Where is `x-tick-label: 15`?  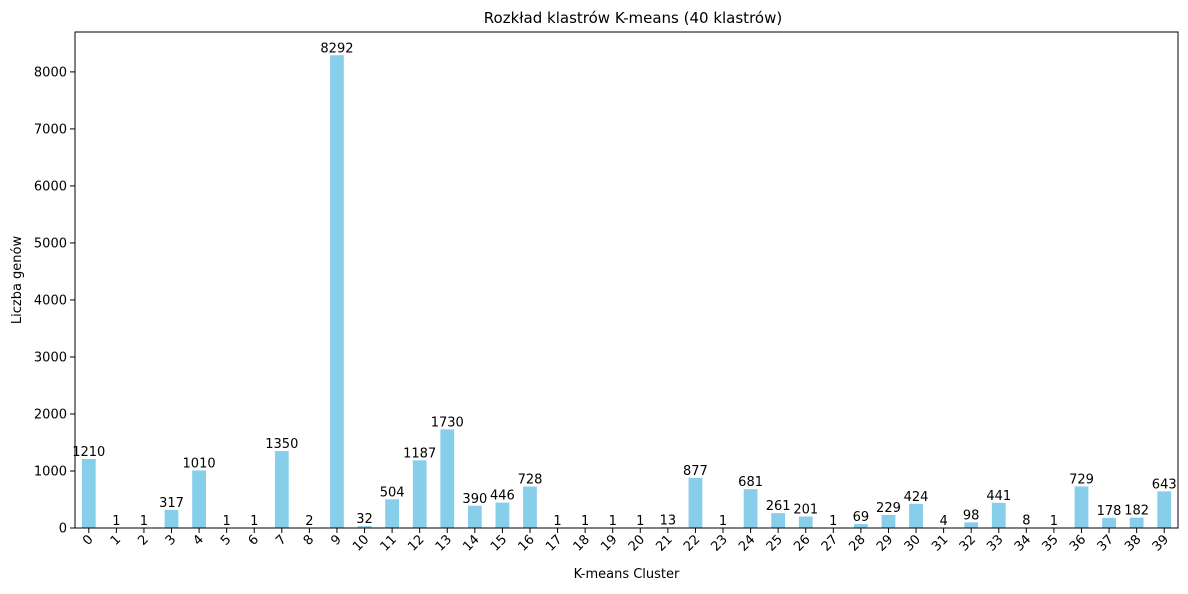 x-tick-label: 15 is located at coordinates (499, 543).